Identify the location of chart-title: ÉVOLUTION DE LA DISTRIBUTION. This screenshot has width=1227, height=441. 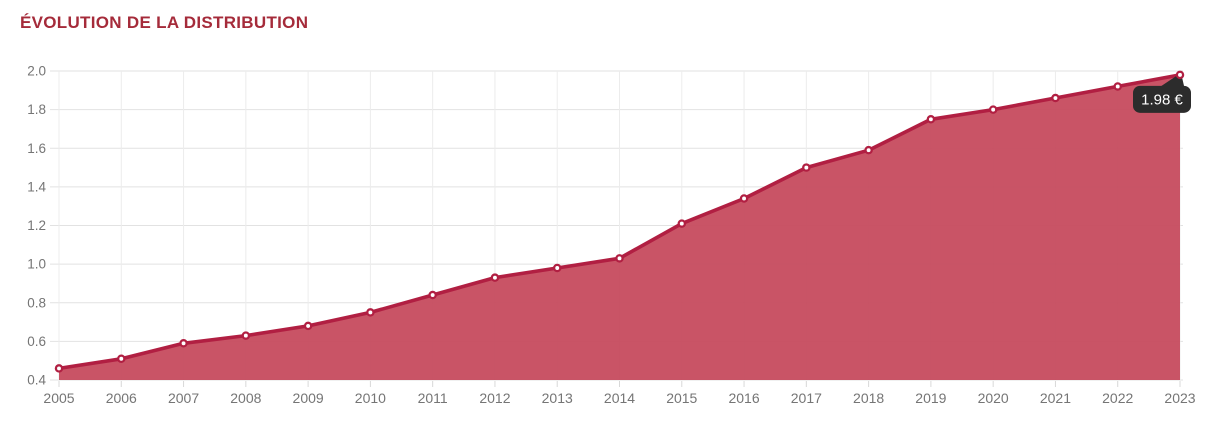
(164, 22).